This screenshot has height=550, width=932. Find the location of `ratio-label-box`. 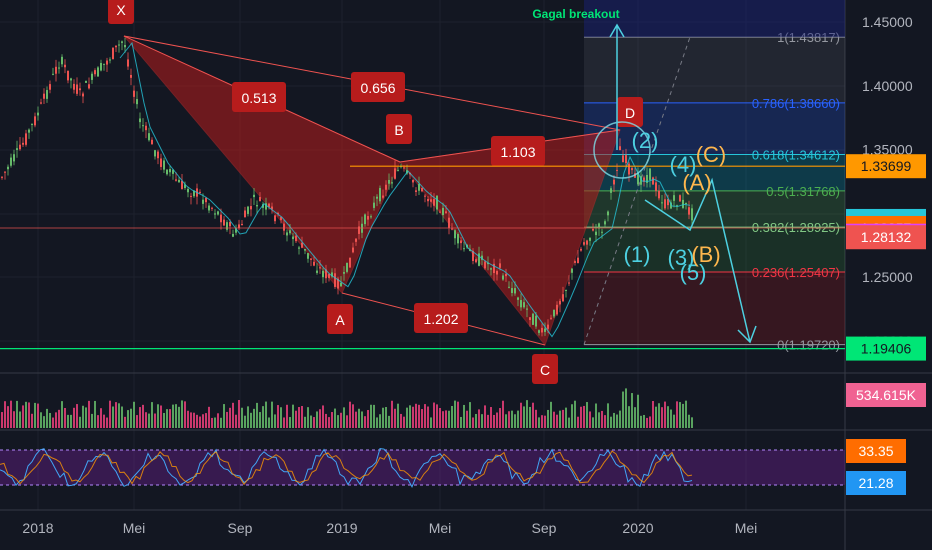

ratio-label-box is located at coordinates (518, 151).